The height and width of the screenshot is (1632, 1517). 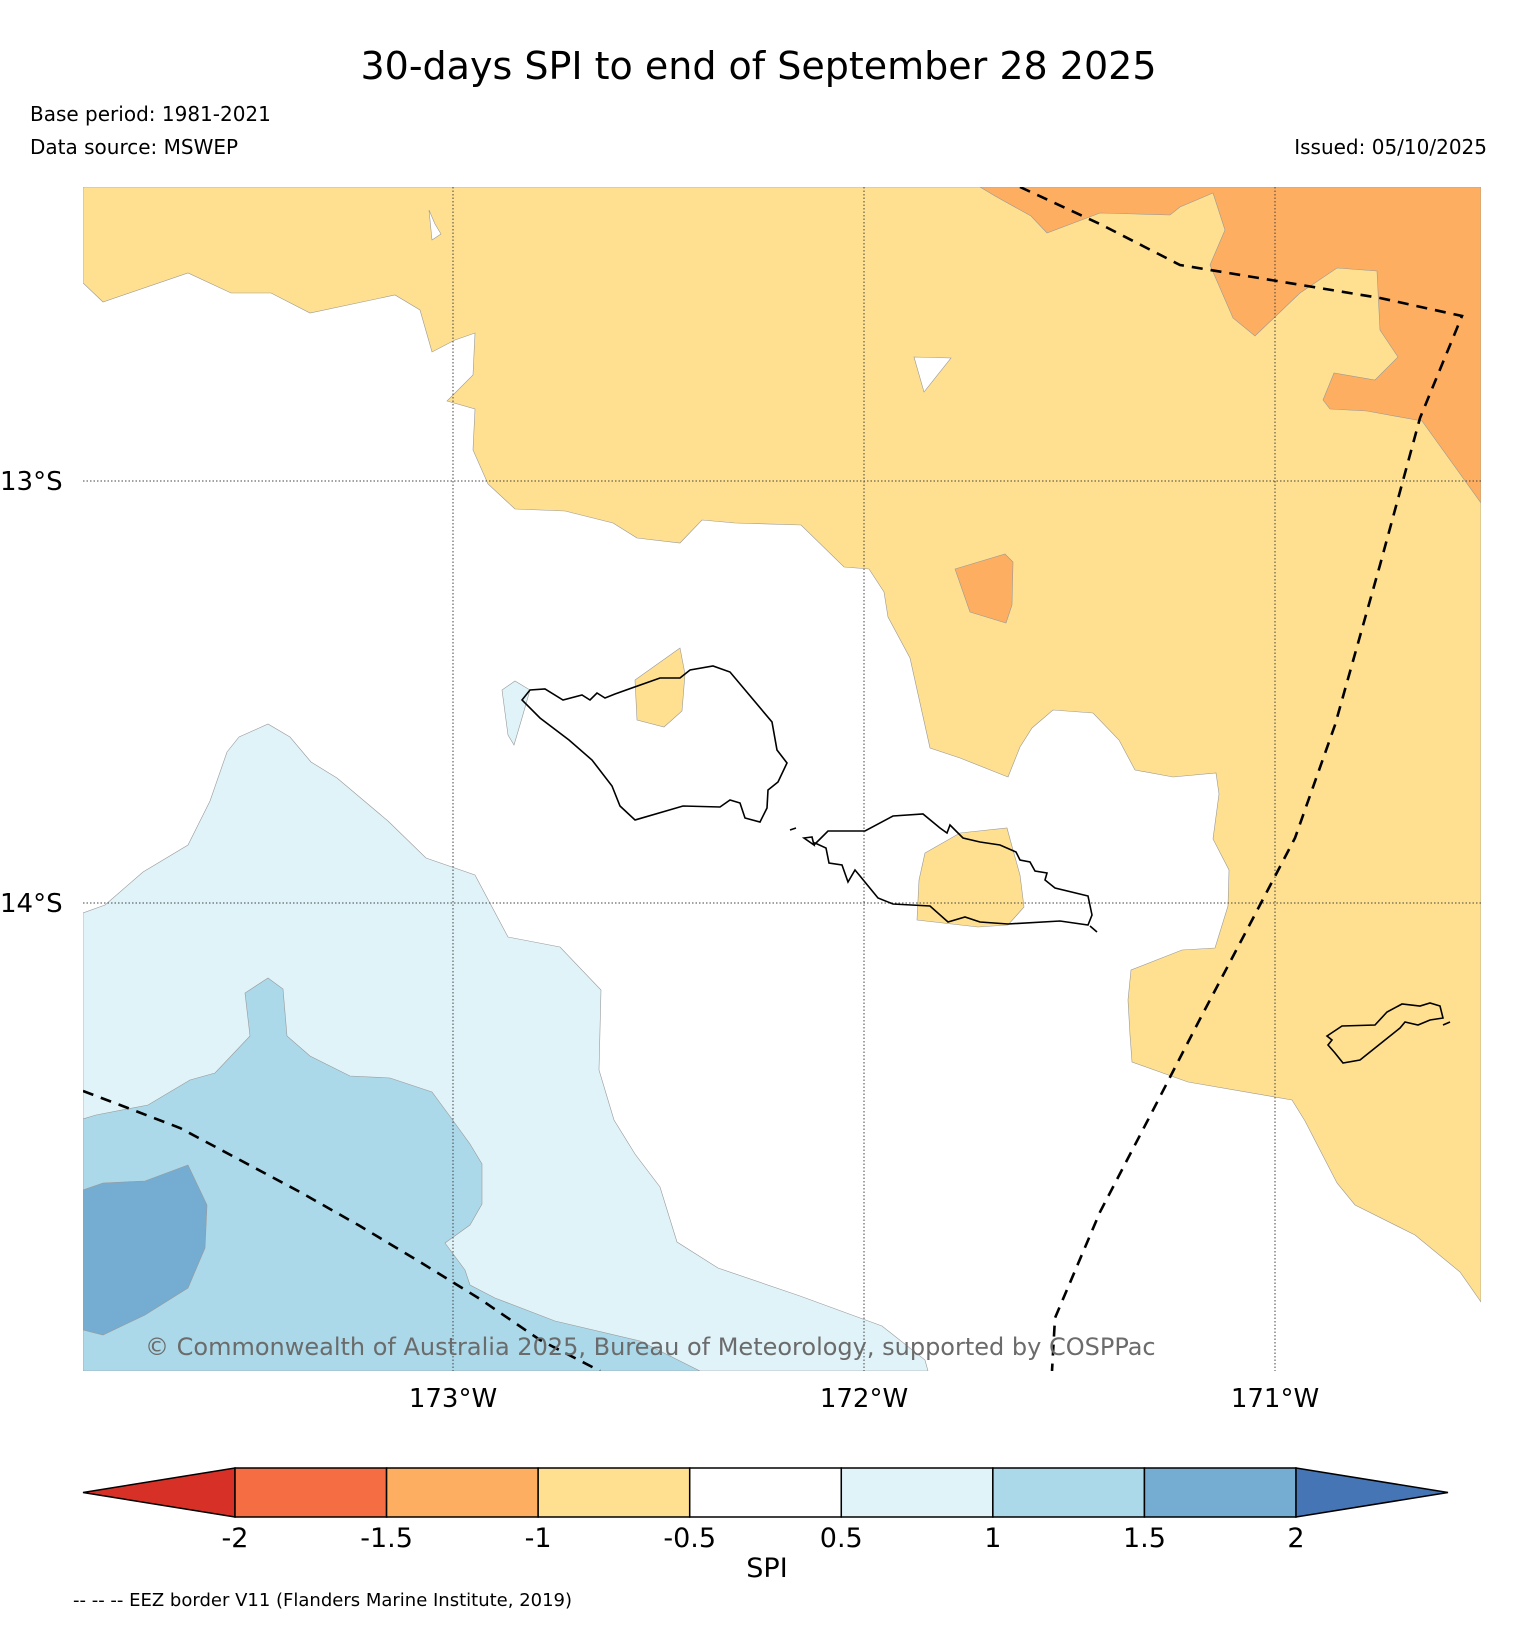 What do you see at coordinates (1144, 1538) in the screenshot?
I see `colorbar-tick-label: 1.5` at bounding box center [1144, 1538].